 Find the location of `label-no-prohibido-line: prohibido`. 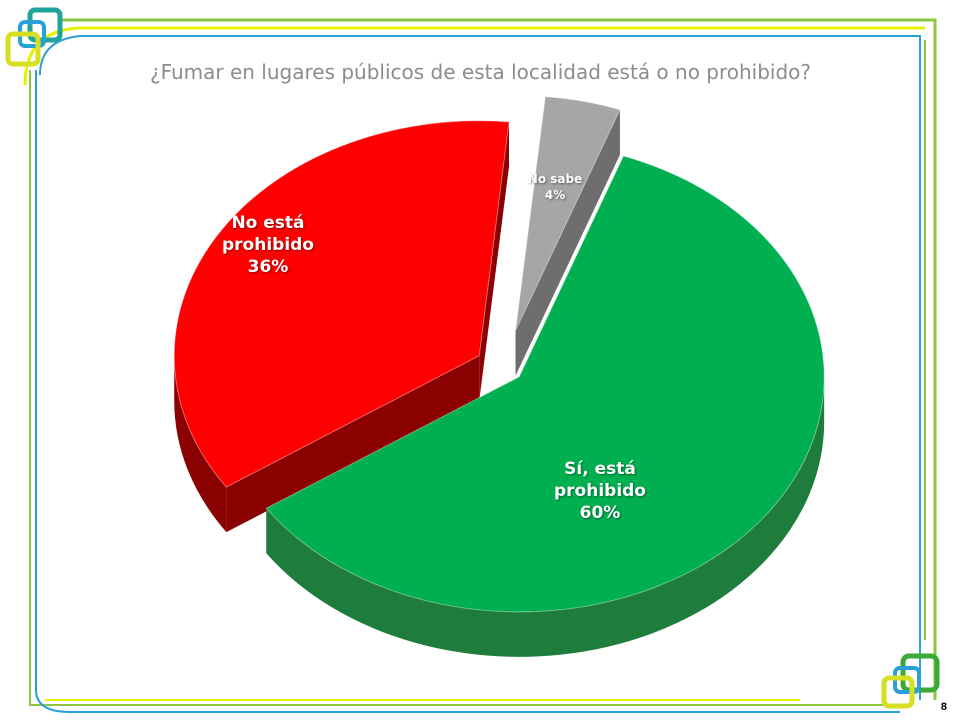

label-no-prohibido-line: prohibido is located at coordinates (267, 245).